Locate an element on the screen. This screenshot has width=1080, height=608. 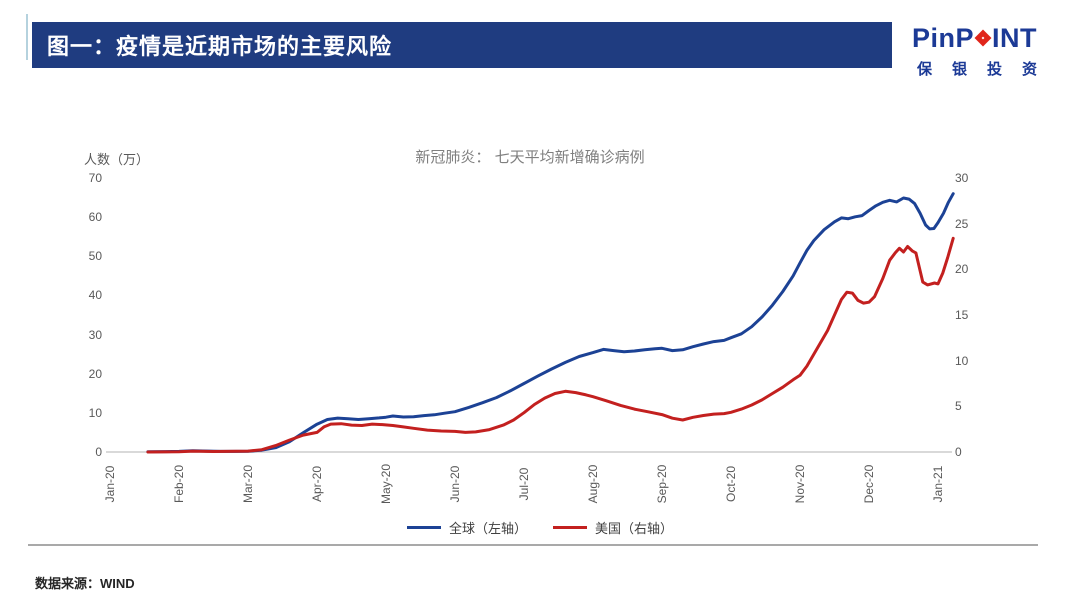
y-left-tick-label: 20 is located at coordinates (95, 373).